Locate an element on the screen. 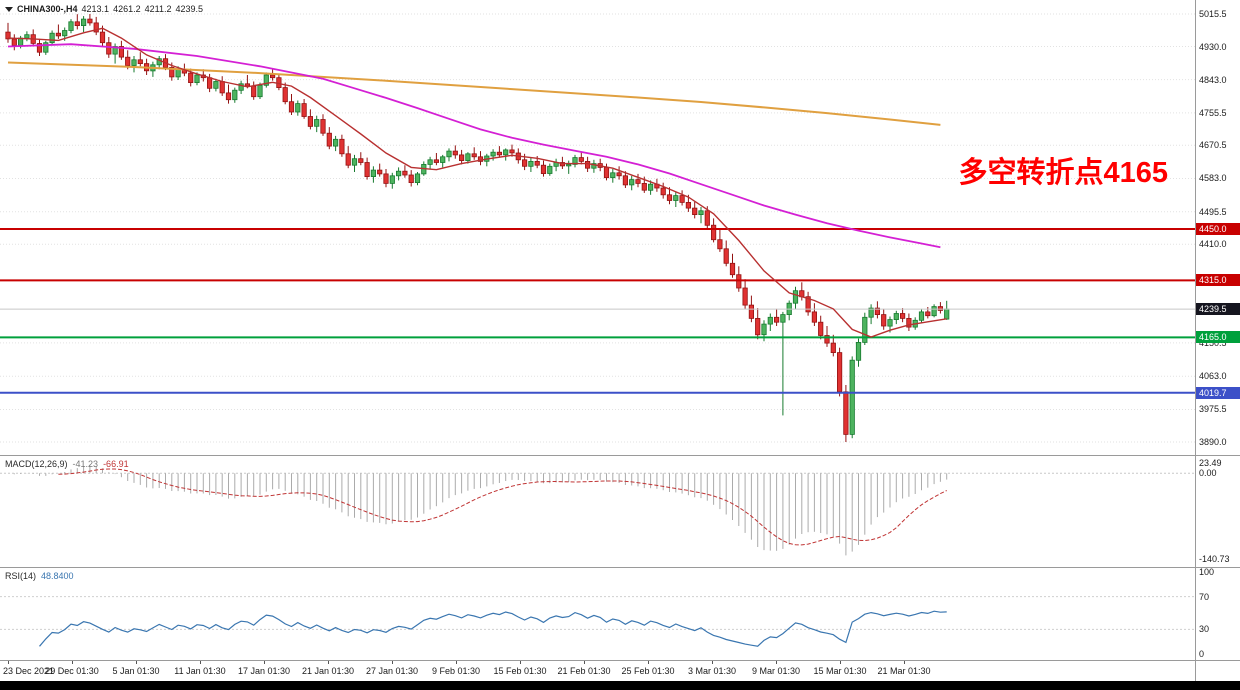 The width and height of the screenshot is (1240, 690). price-tick-label: 3890.0 is located at coordinates (1213, 442).